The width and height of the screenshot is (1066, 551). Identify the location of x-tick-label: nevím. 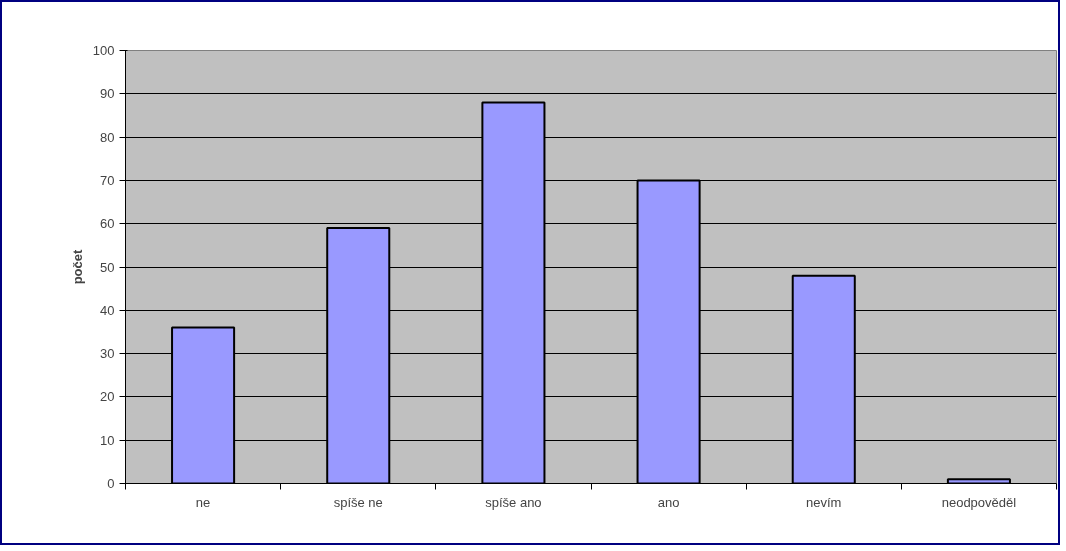
(824, 502).